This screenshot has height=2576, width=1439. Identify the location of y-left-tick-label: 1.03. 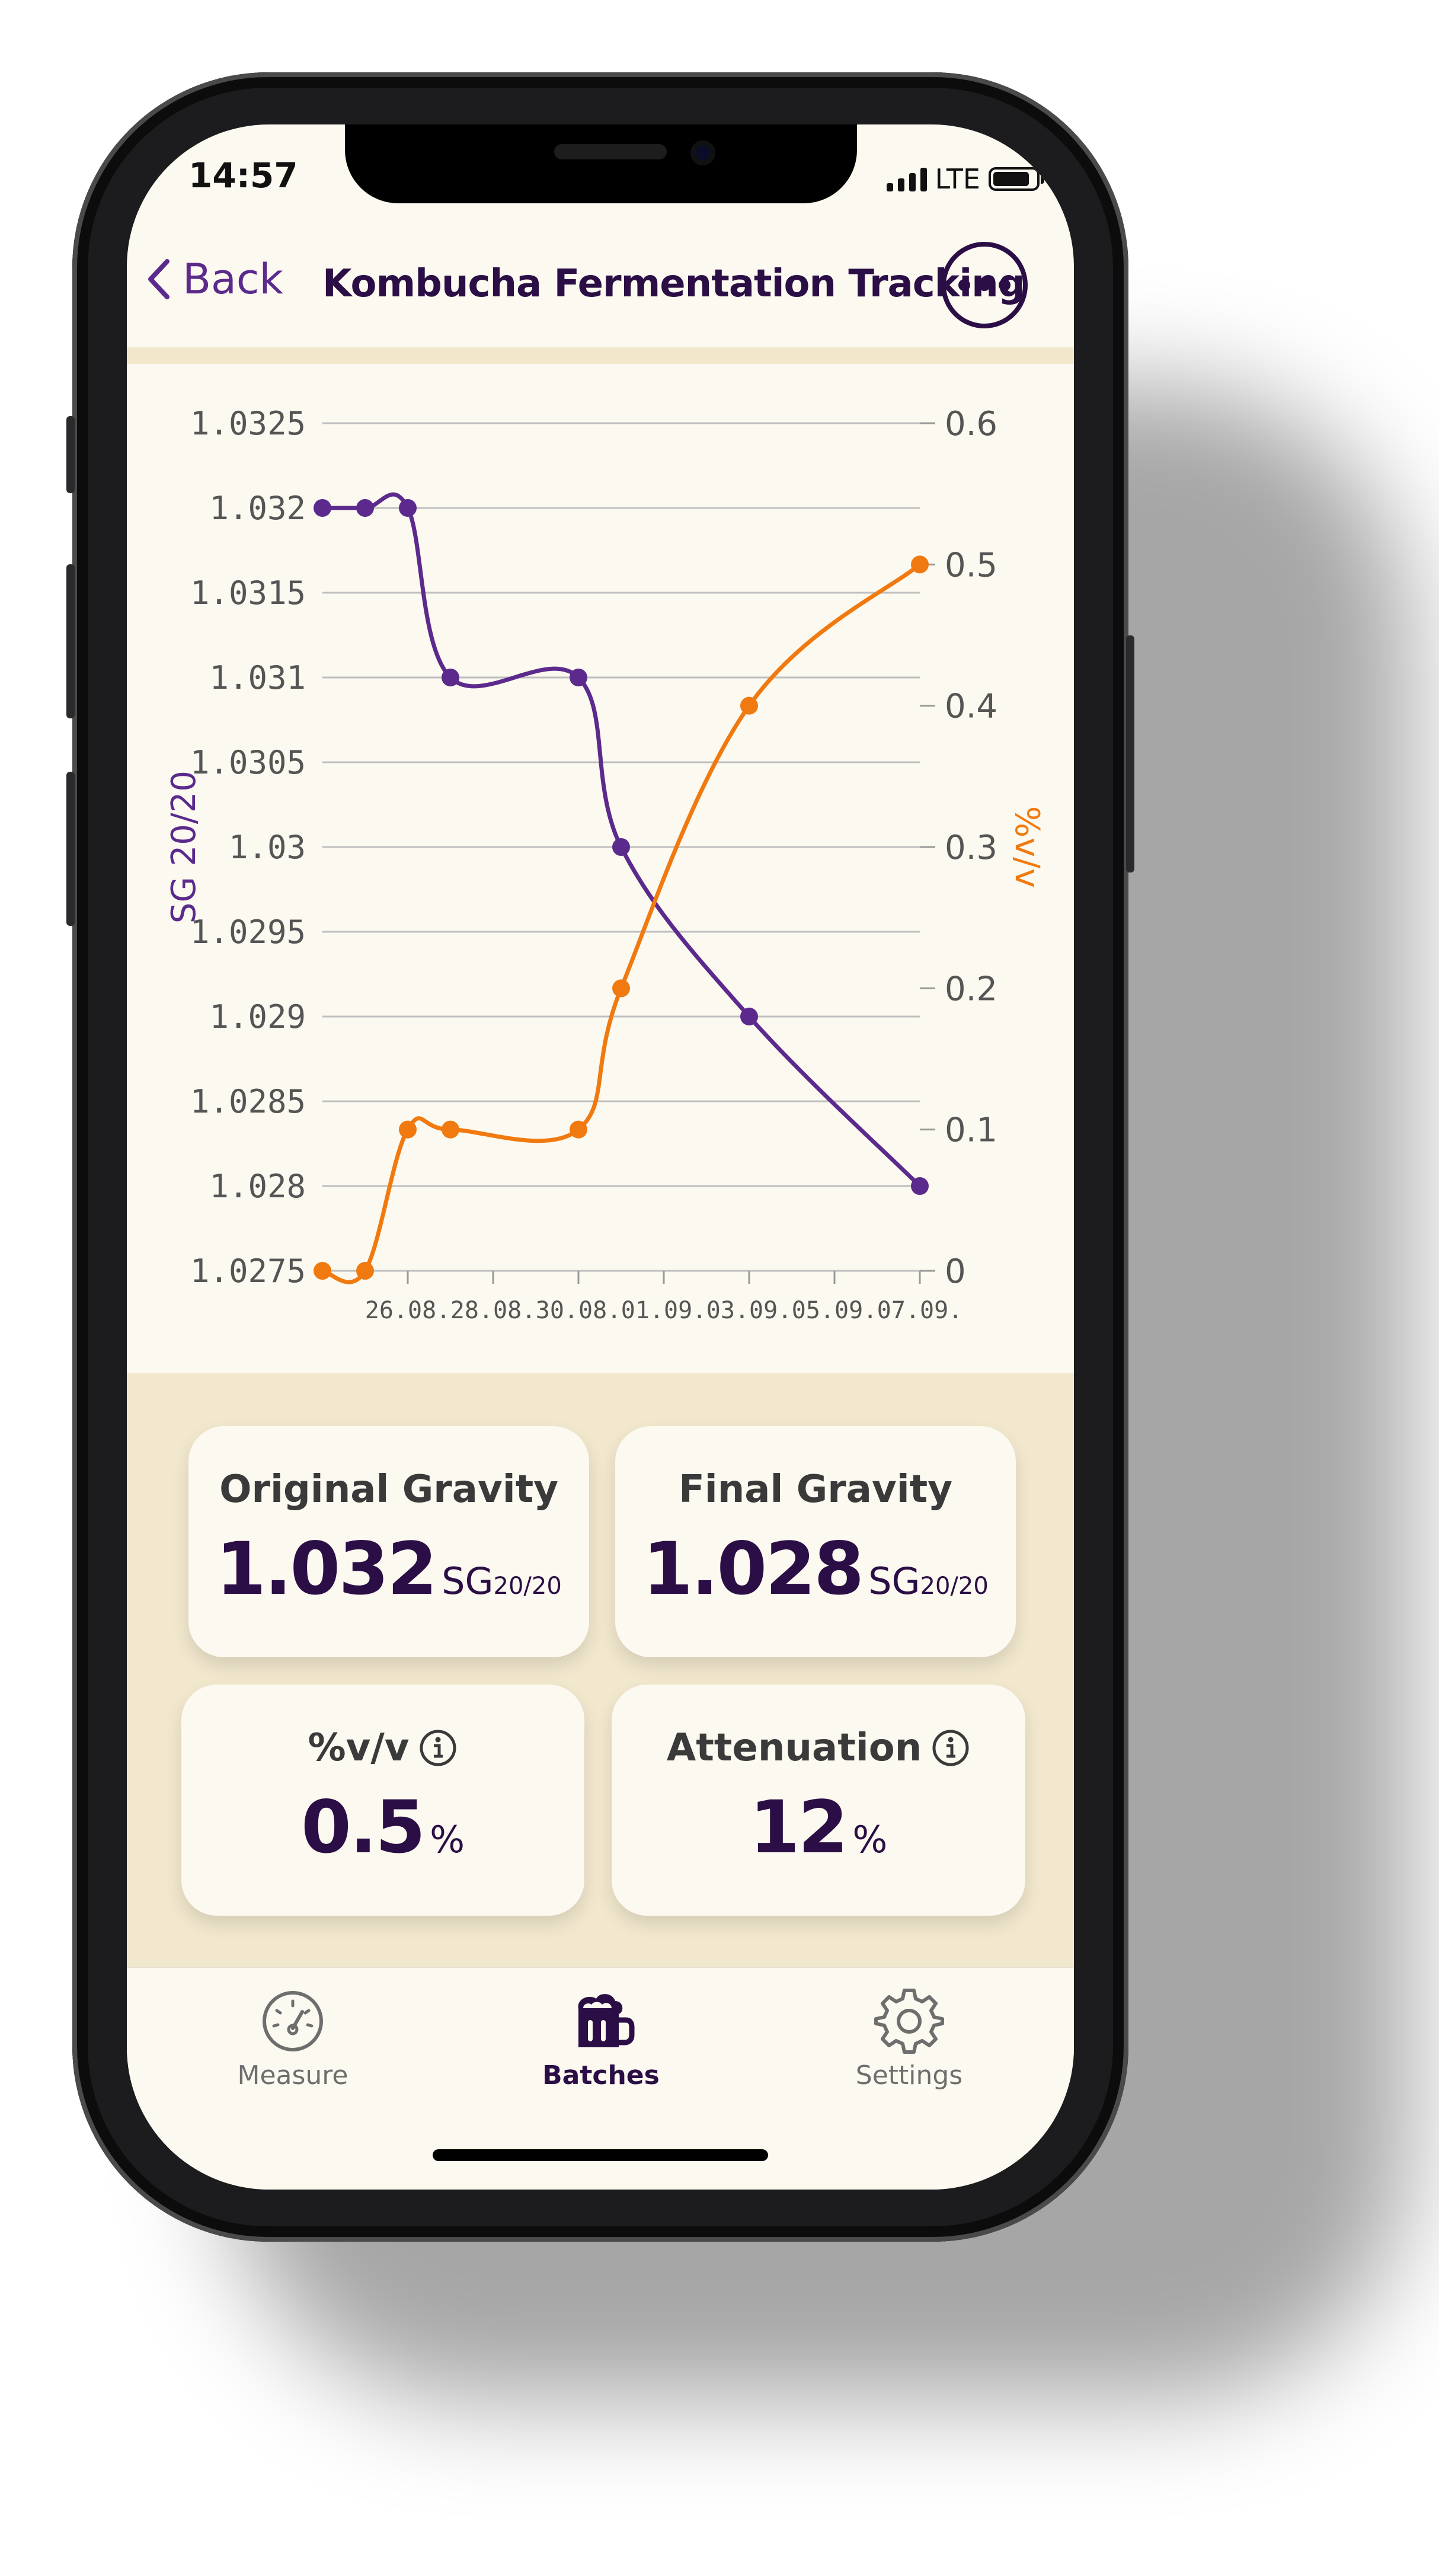
(267, 847).